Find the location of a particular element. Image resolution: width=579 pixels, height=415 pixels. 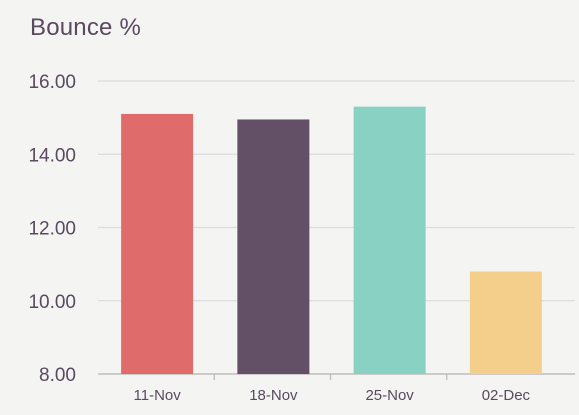

x-tick-label: 02-Dec is located at coordinates (506, 395).